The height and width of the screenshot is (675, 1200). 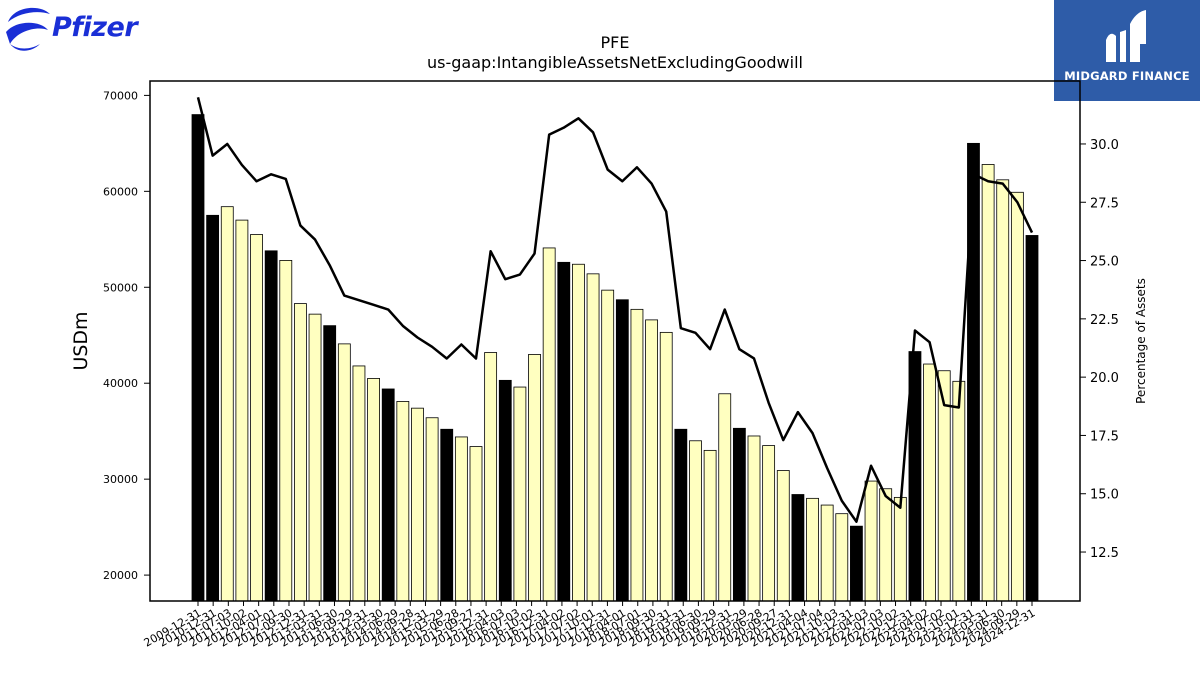 I want to click on y-tick-label: 20000, so click(x=120, y=575).